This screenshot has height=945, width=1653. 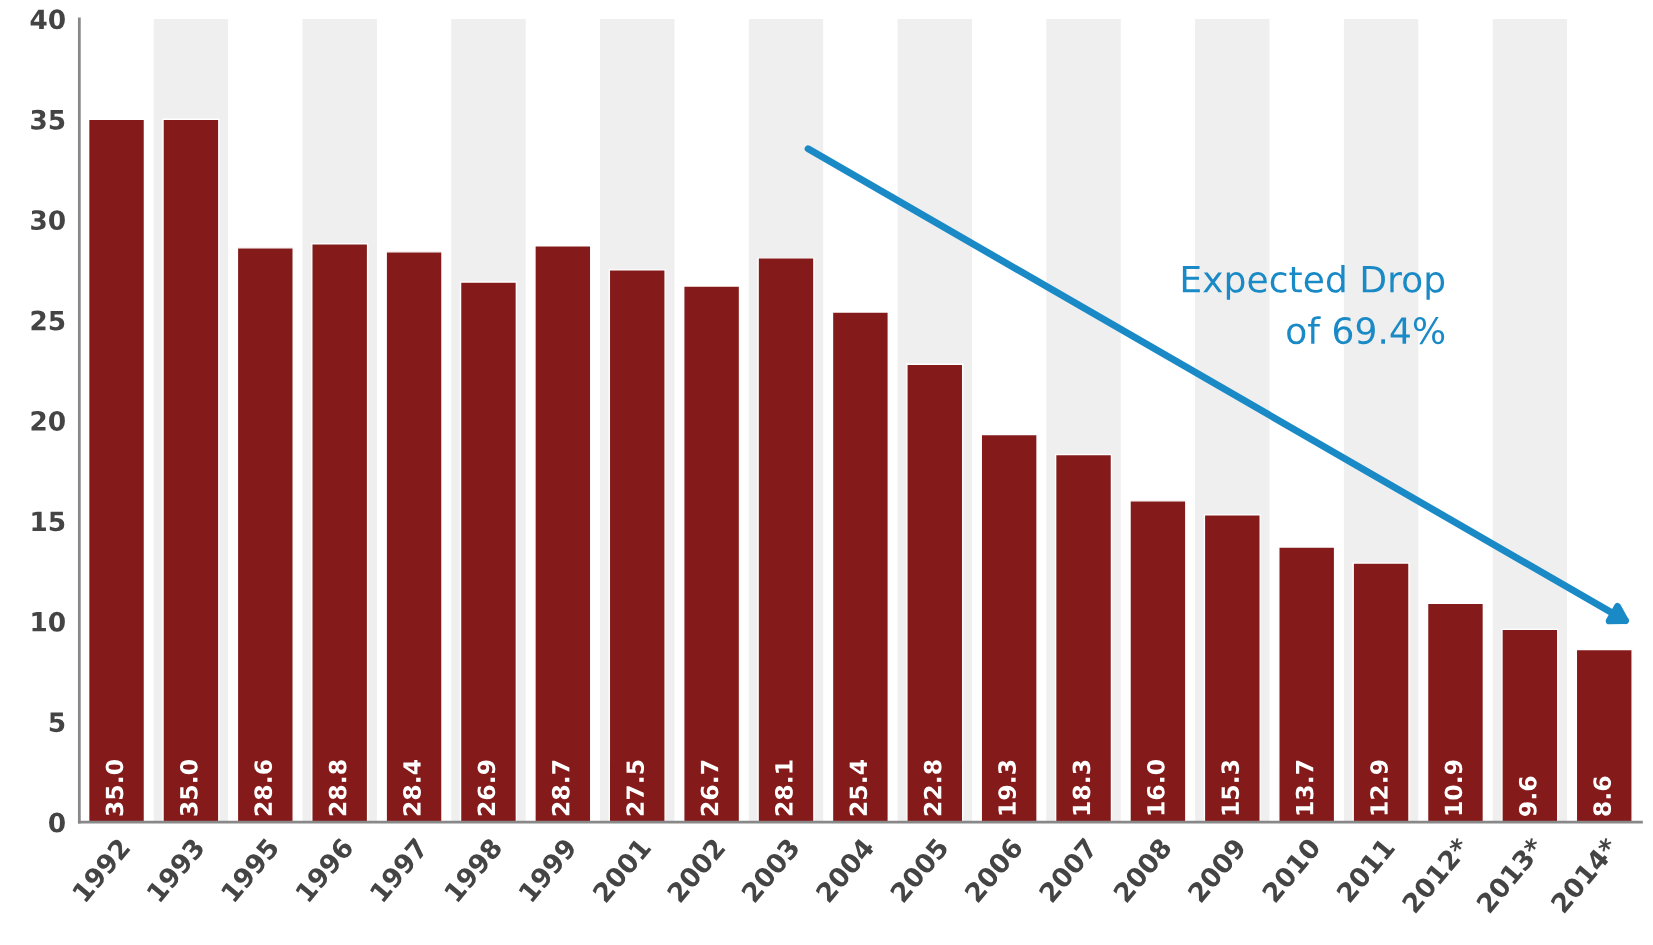 What do you see at coordinates (1602, 796) in the screenshot?
I see `data-label: 8.6` at bounding box center [1602, 796].